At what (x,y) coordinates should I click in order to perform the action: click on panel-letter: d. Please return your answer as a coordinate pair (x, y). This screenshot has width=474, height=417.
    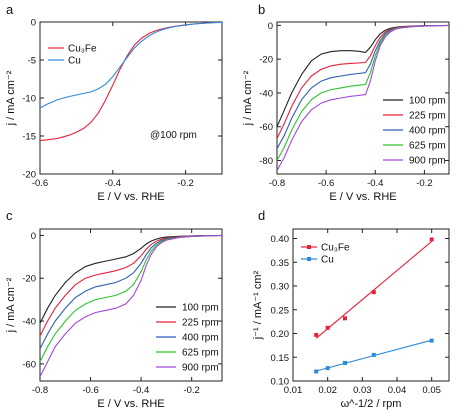
    Looking at the image, I should click on (261, 215).